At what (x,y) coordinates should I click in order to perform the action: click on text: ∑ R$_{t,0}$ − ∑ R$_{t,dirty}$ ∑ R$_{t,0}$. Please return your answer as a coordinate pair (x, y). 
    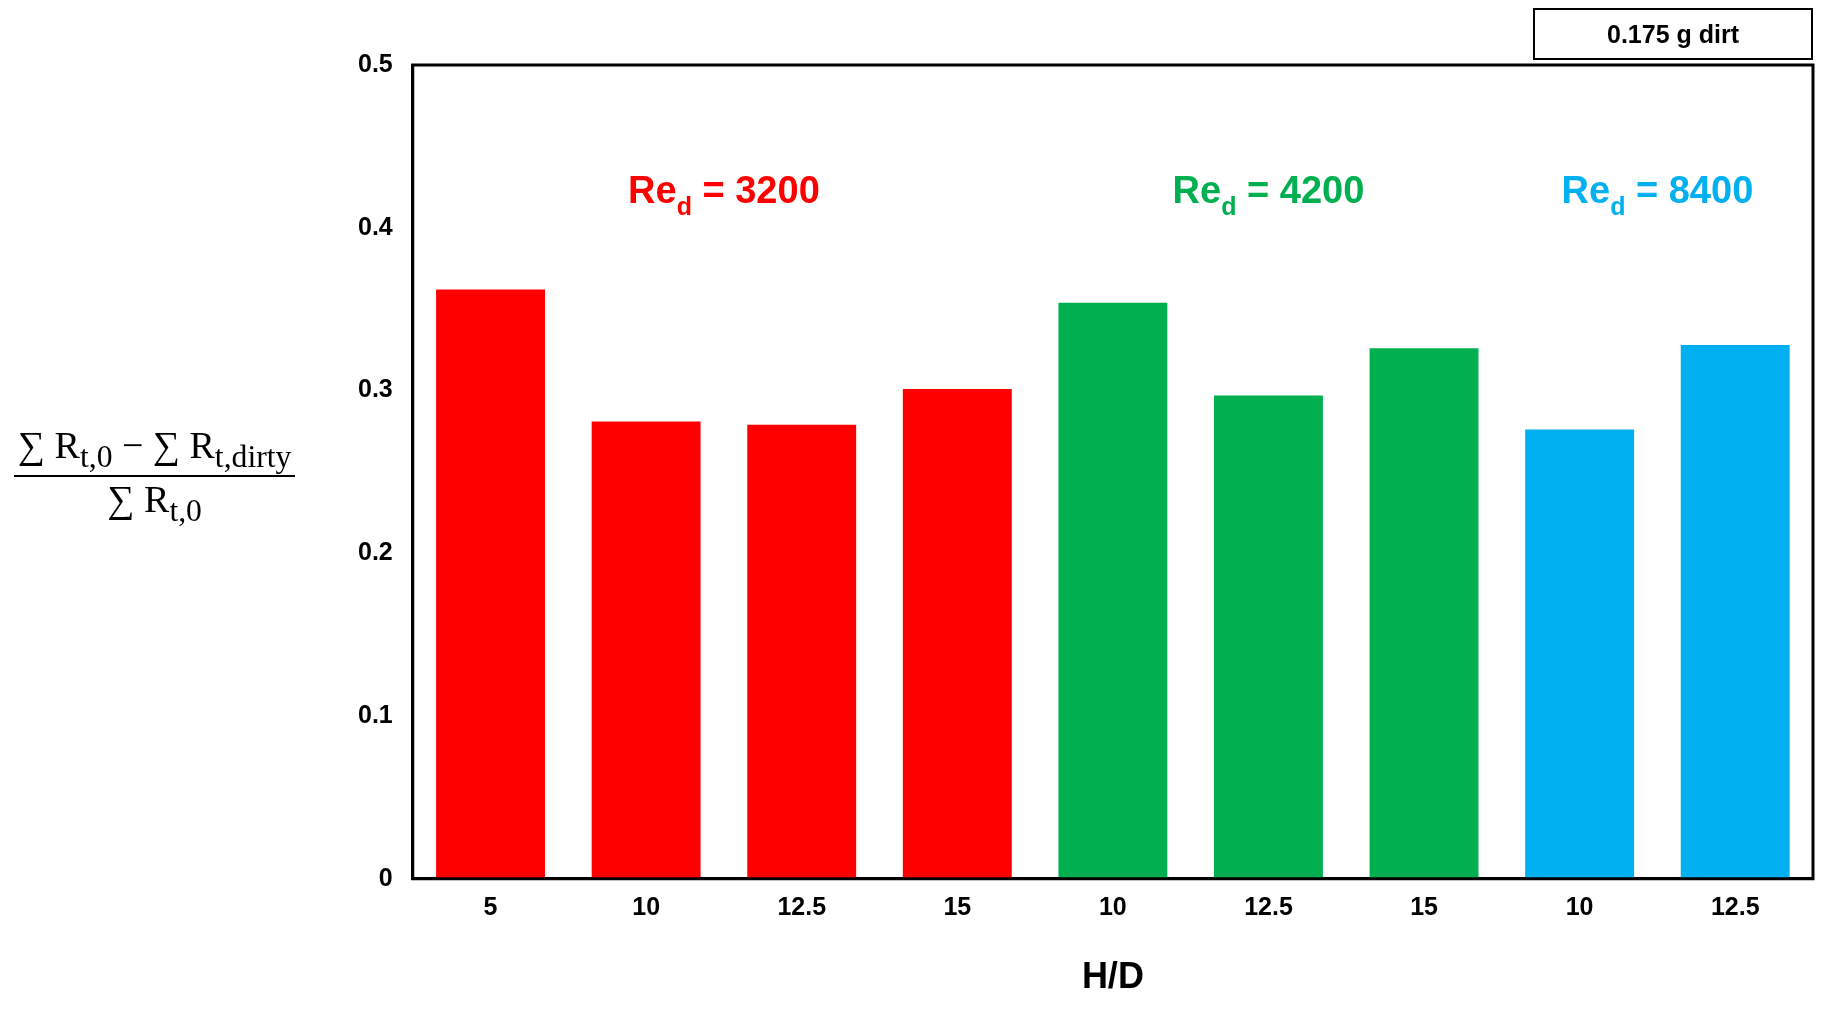
    Looking at the image, I should click on (155, 476).